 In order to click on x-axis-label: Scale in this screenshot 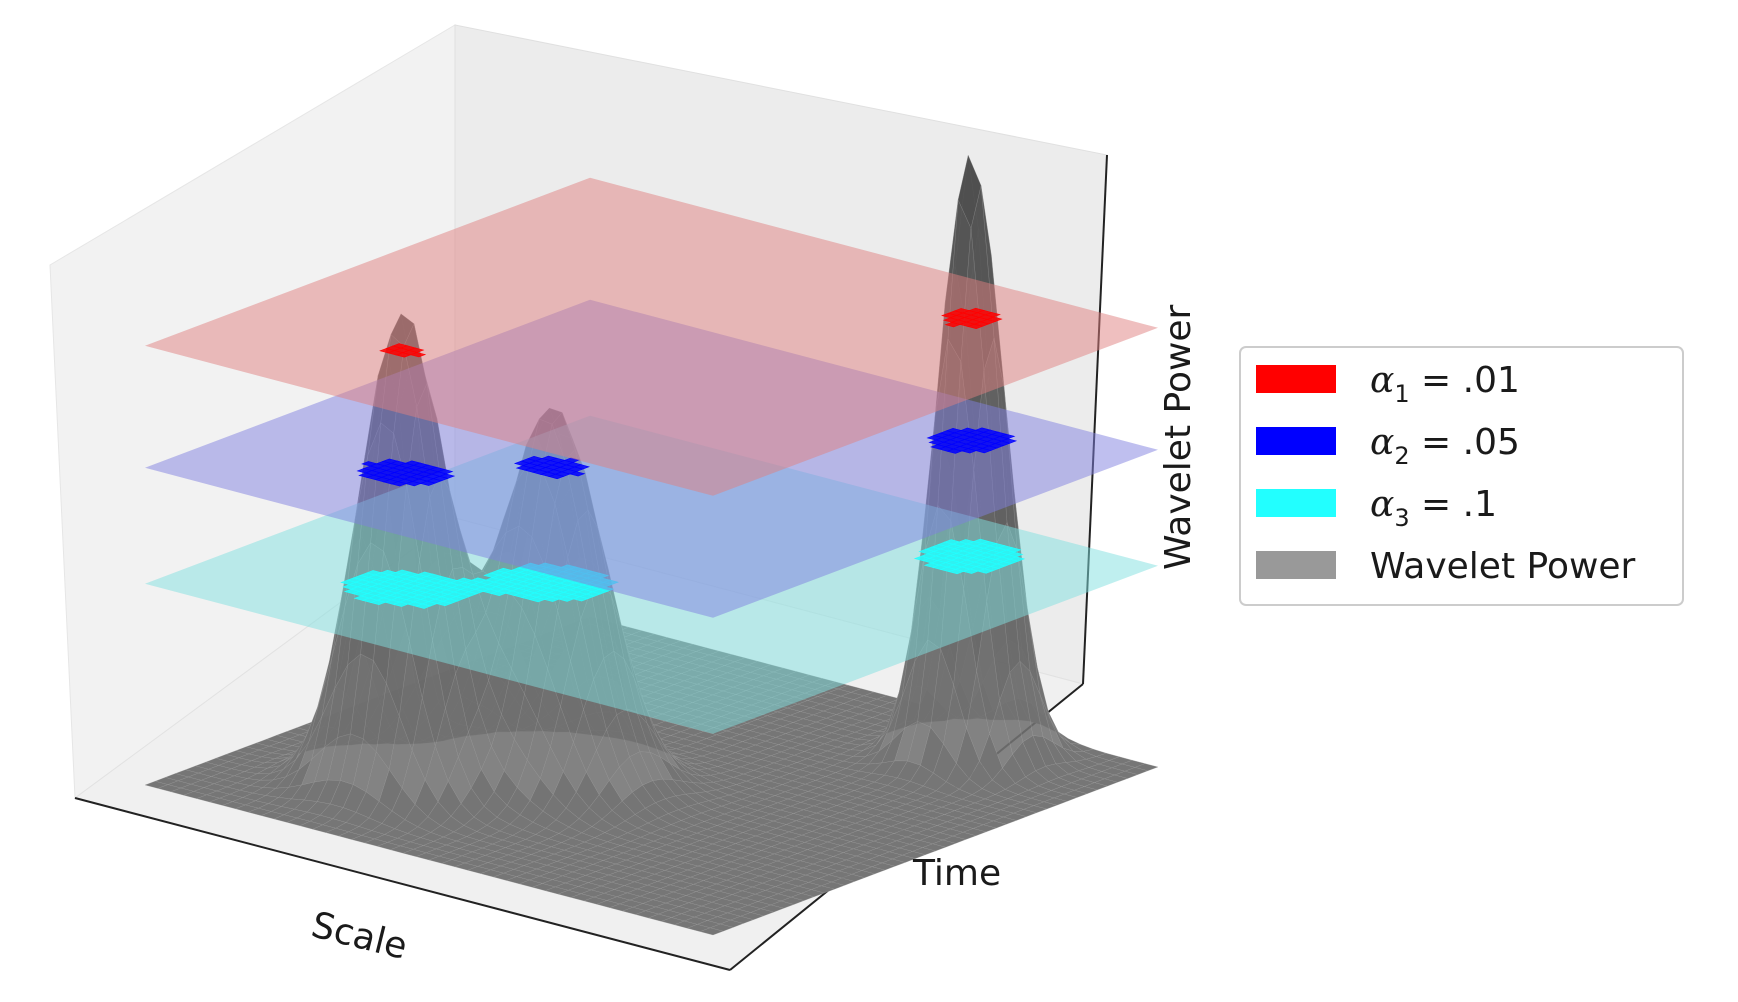, I will do `click(359, 936)`.